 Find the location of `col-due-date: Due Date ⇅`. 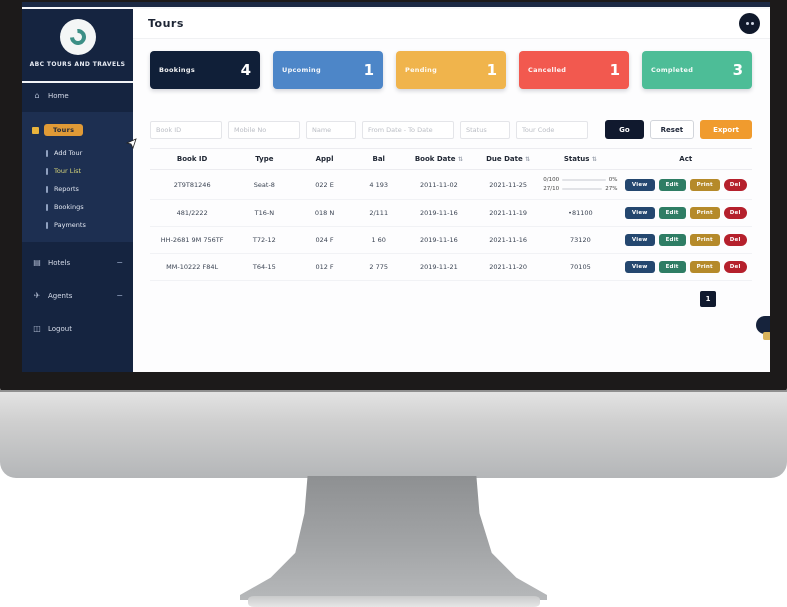

col-due-date: Due Date ⇅ is located at coordinates (508, 159).